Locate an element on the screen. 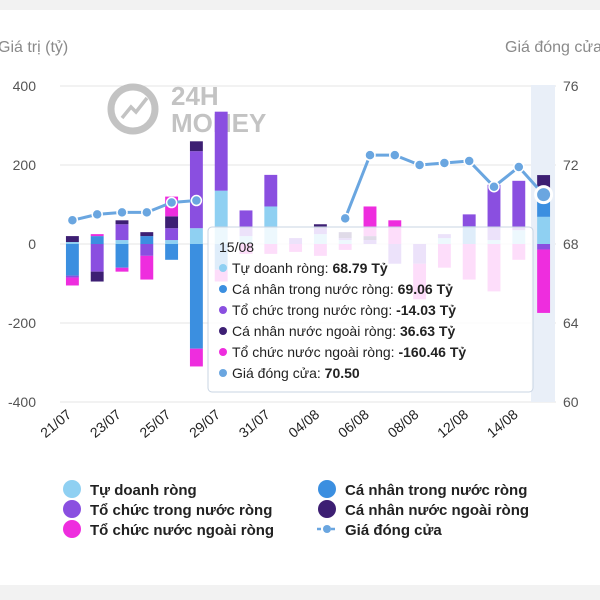 Image resolution: width=600 pixels, height=600 pixels. legend-label: Tự doanh ròng is located at coordinates (143, 490).